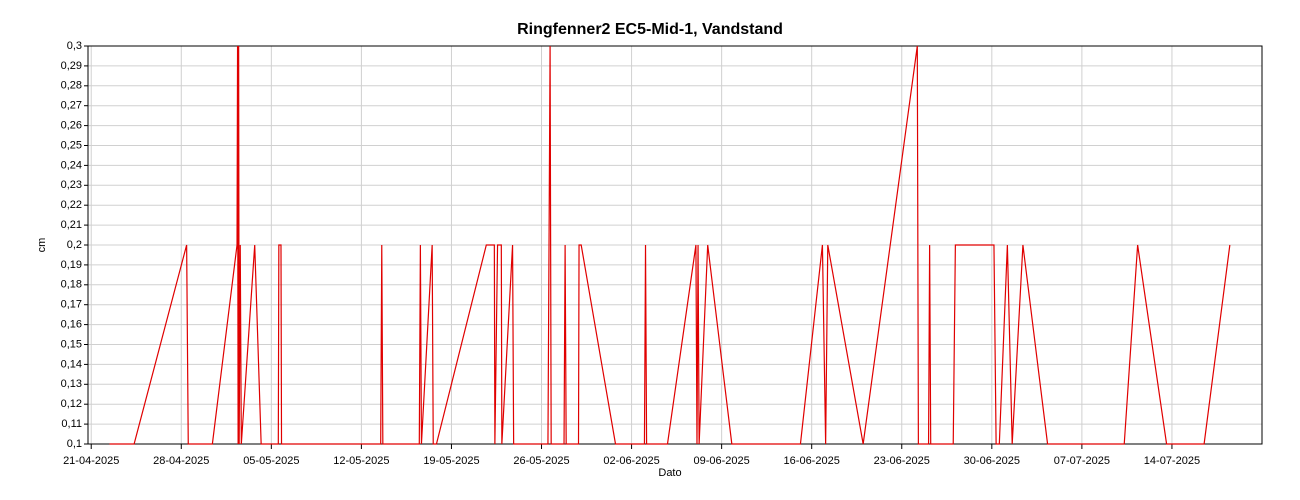 This screenshot has height=500, width=1300. I want to click on y-tick-label: 0,15, so click(71, 344).